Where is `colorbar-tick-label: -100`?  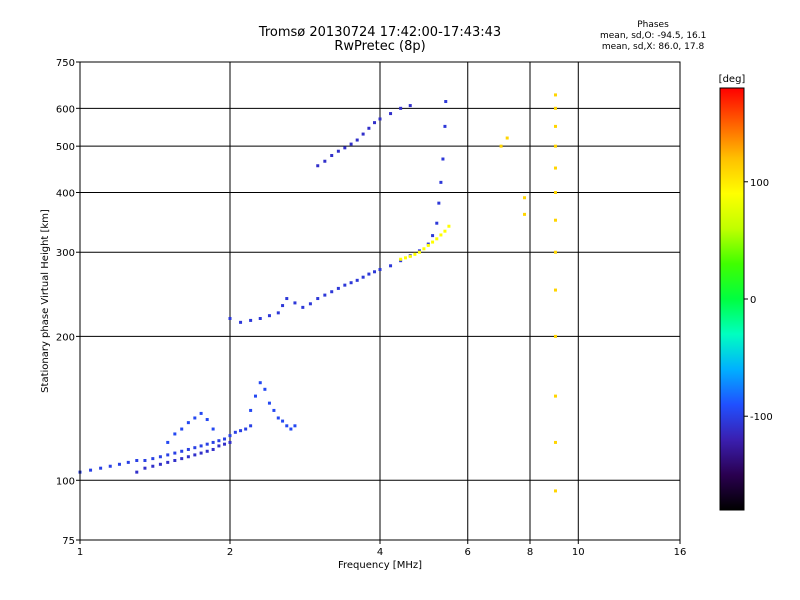 colorbar-tick-label: -100 is located at coordinates (761, 417).